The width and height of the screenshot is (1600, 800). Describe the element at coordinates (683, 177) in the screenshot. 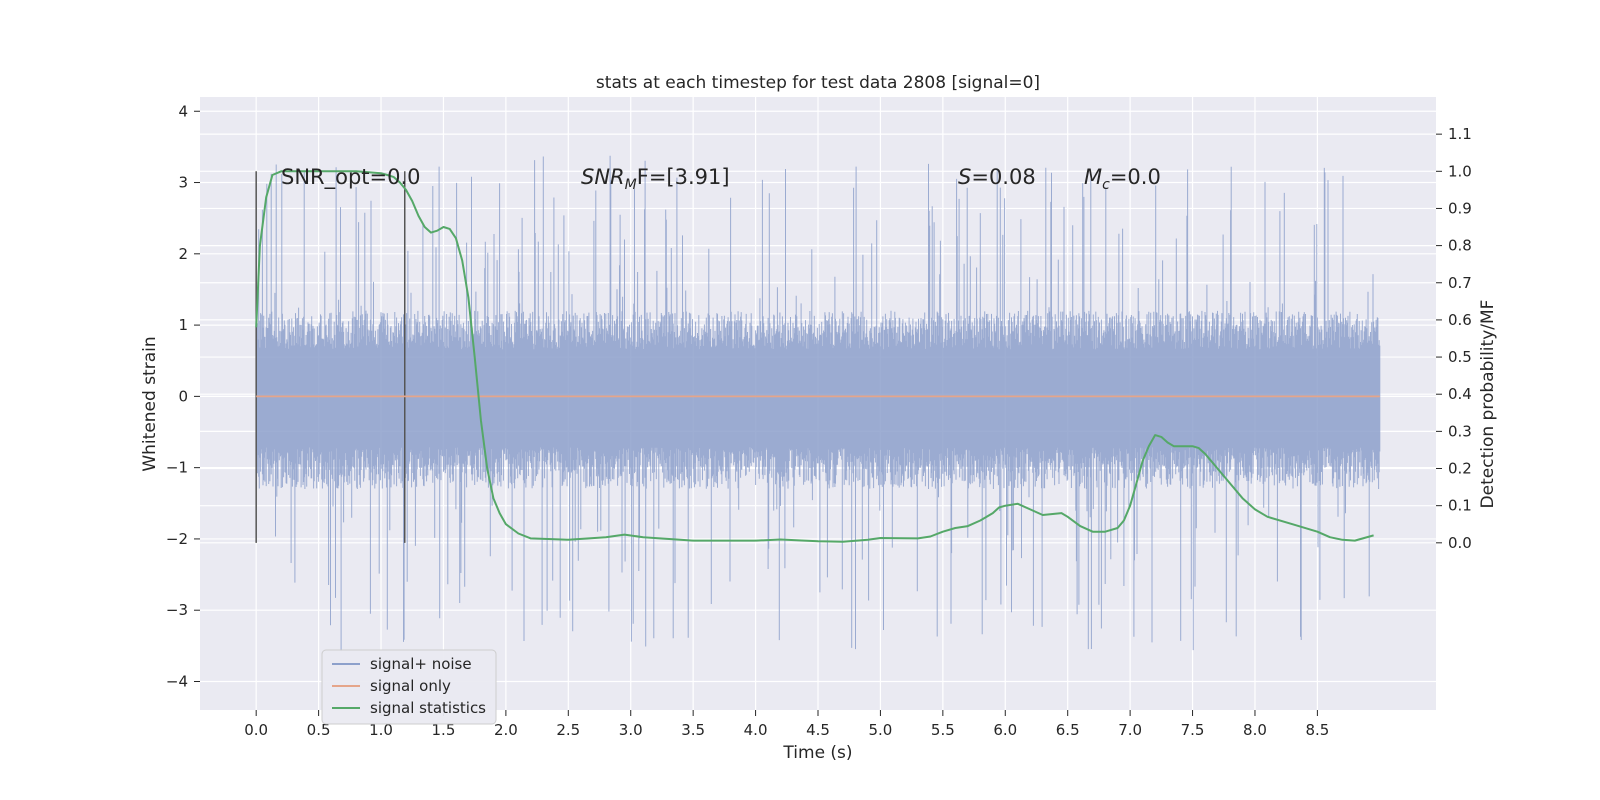

I see `annotation-snr-mf-rest: F=[3.91]` at that location.